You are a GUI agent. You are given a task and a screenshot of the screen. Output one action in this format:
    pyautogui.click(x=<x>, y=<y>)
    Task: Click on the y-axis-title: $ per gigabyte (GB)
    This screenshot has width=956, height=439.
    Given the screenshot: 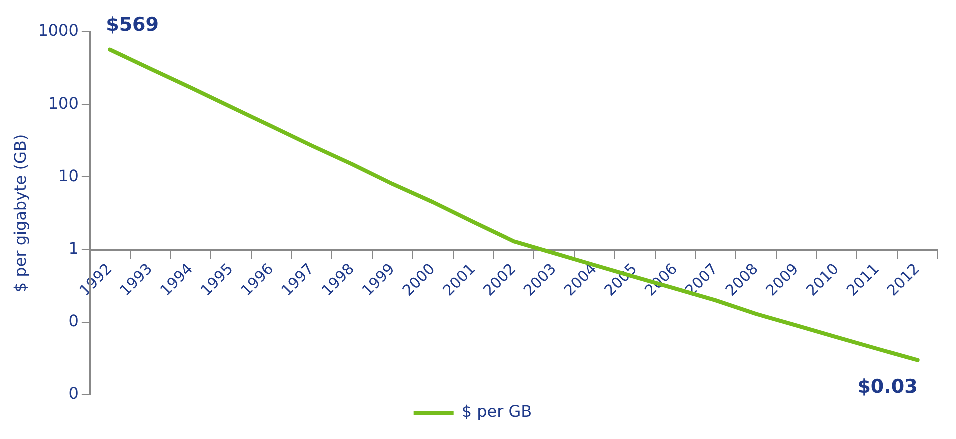 What is the action you would take?
    pyautogui.click(x=20, y=213)
    